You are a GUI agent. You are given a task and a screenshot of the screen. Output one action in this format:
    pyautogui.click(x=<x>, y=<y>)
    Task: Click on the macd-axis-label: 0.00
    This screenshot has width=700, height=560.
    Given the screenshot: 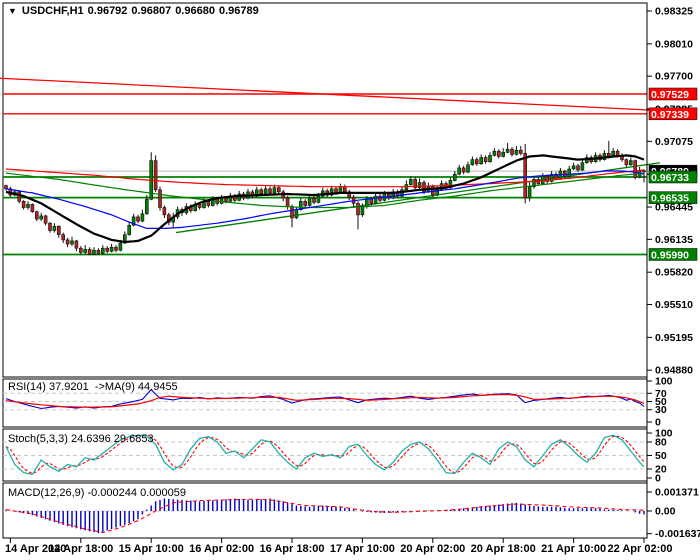 What is the action you would take?
    pyautogui.click(x=665, y=512)
    